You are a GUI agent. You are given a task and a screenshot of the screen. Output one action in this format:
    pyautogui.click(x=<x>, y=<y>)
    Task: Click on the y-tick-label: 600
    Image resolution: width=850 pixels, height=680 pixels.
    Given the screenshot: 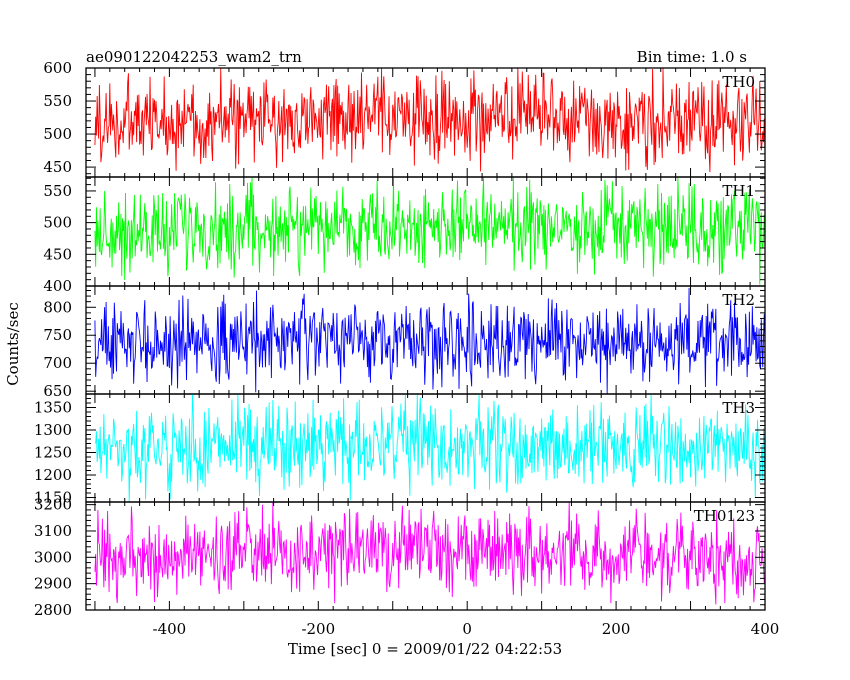 What is the action you would take?
    pyautogui.click(x=57, y=68)
    